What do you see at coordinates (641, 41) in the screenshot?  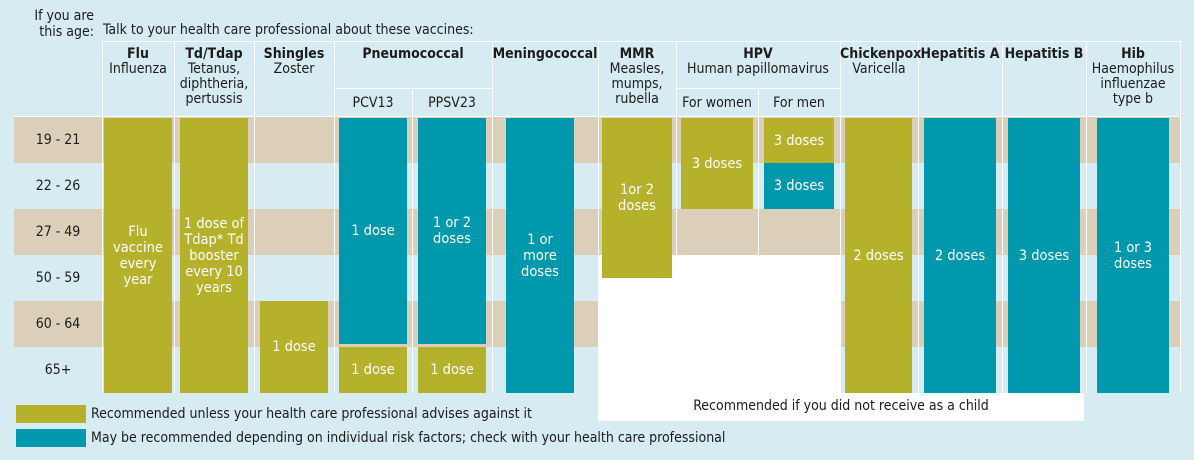 I see `header-top-line` at bounding box center [641, 41].